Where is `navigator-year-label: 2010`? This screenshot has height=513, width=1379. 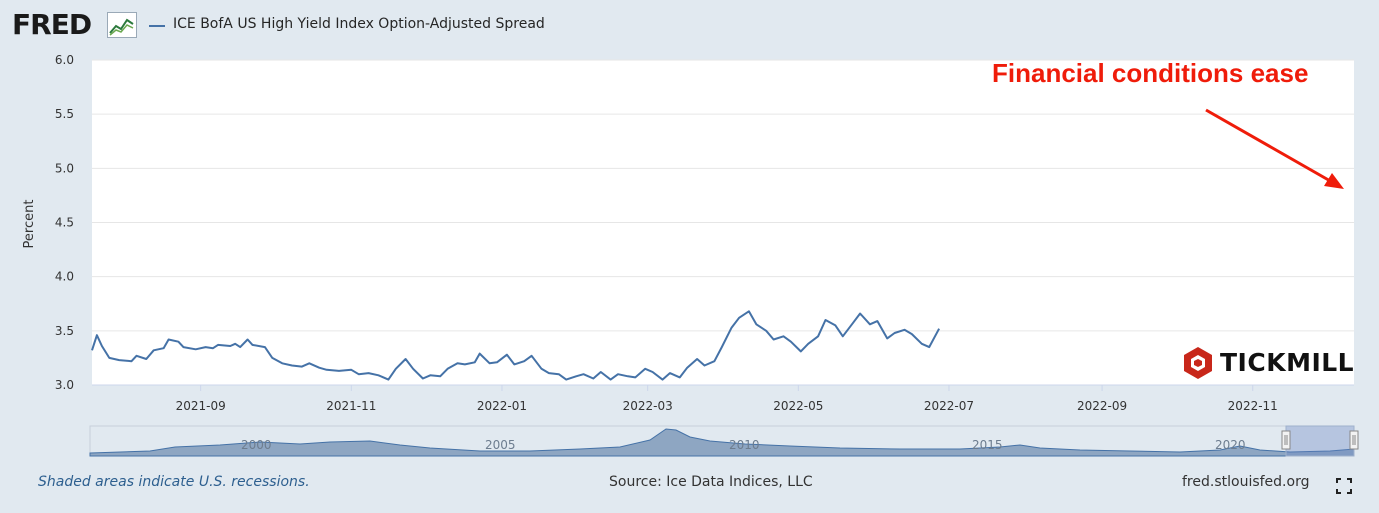
navigator-year-label: 2010 is located at coordinates (744, 445).